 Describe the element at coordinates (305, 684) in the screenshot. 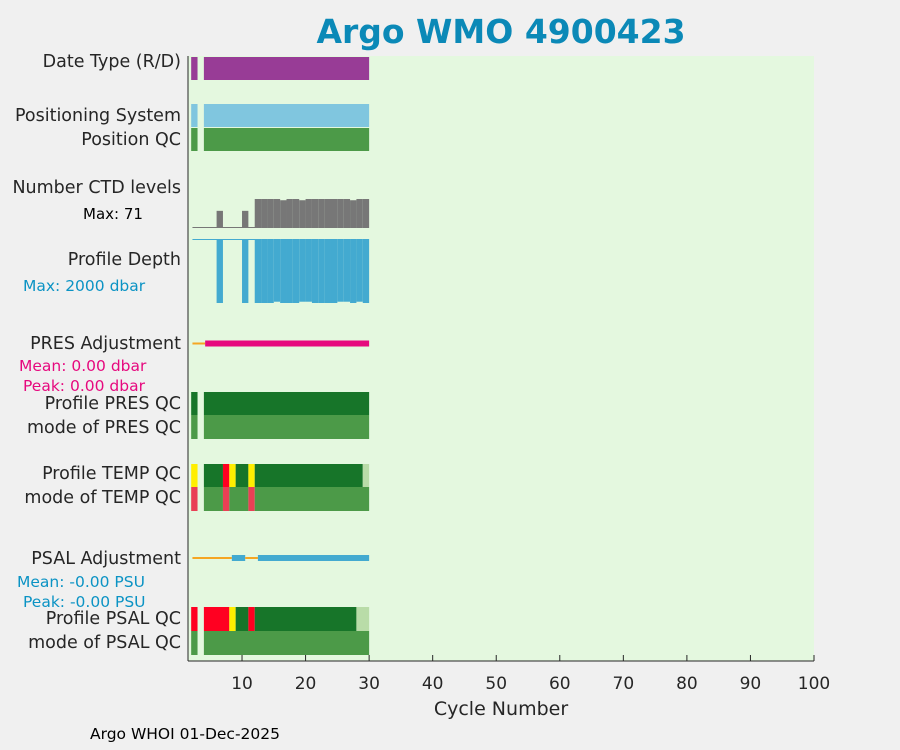

I see `x-tick-label: 20` at that location.